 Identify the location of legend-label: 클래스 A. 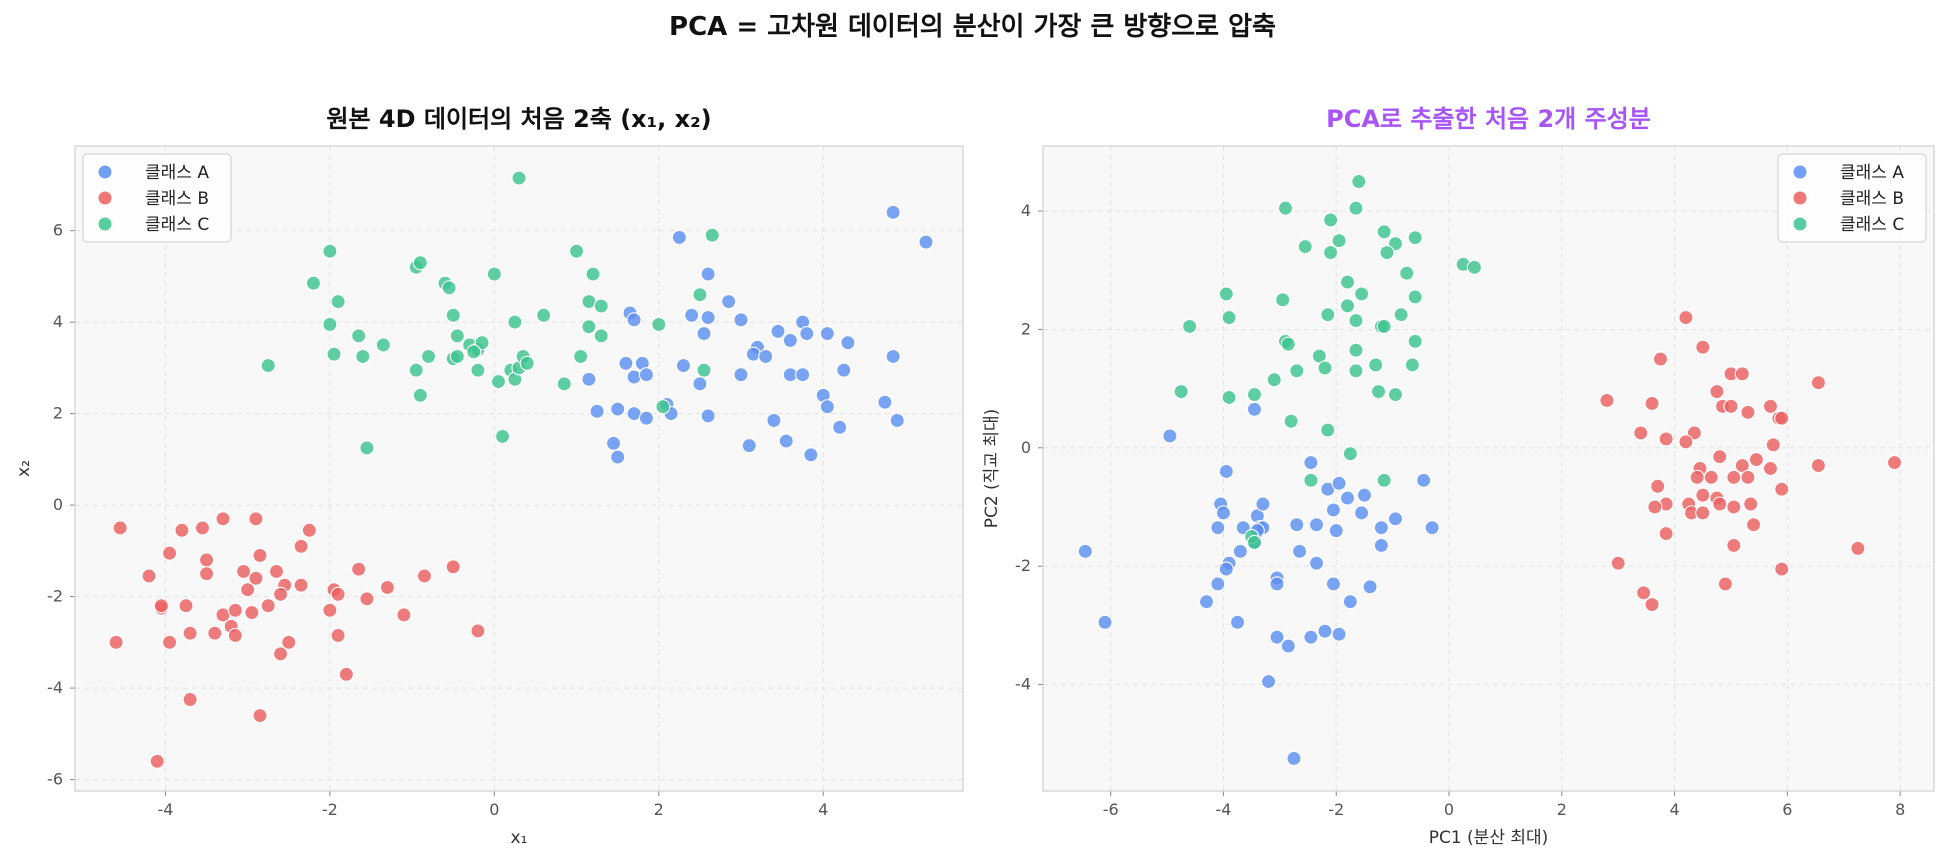
(177, 173).